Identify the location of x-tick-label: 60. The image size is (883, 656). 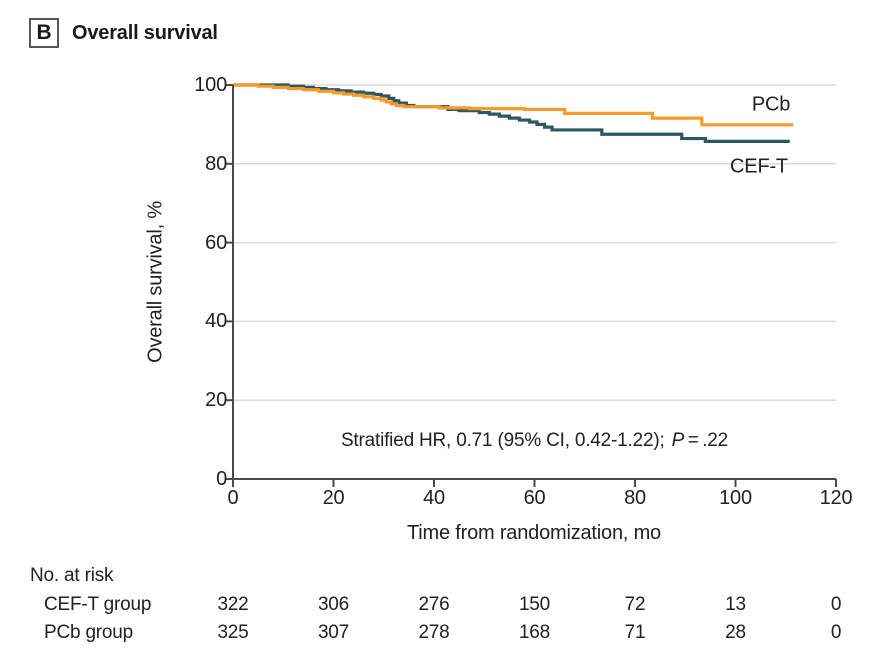
(534, 498).